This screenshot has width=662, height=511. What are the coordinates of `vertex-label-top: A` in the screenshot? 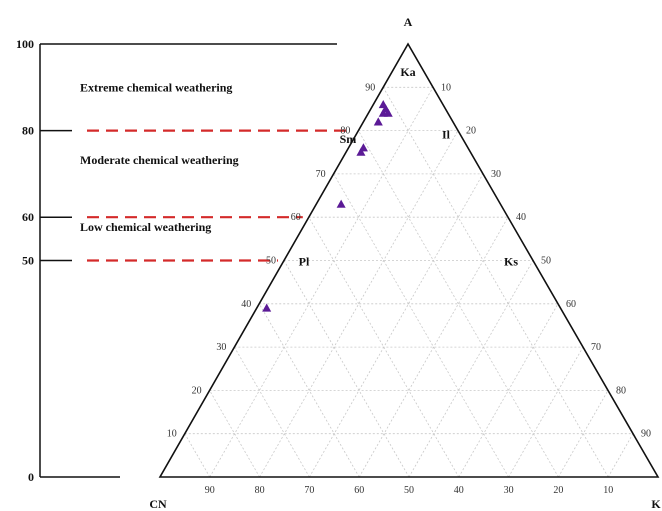 It's located at (408, 22).